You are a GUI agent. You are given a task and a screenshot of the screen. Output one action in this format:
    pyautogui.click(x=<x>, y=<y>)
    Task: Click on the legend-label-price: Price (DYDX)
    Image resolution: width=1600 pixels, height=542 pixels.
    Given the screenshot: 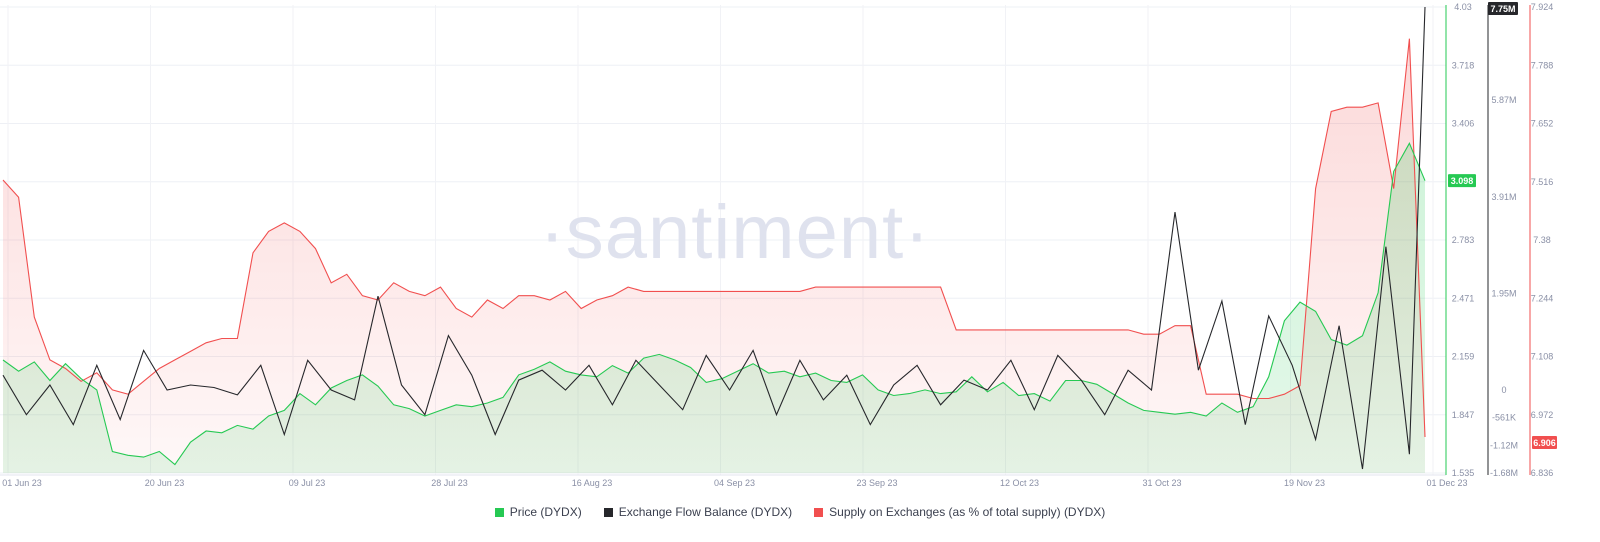 What is the action you would take?
    pyautogui.click(x=545, y=512)
    